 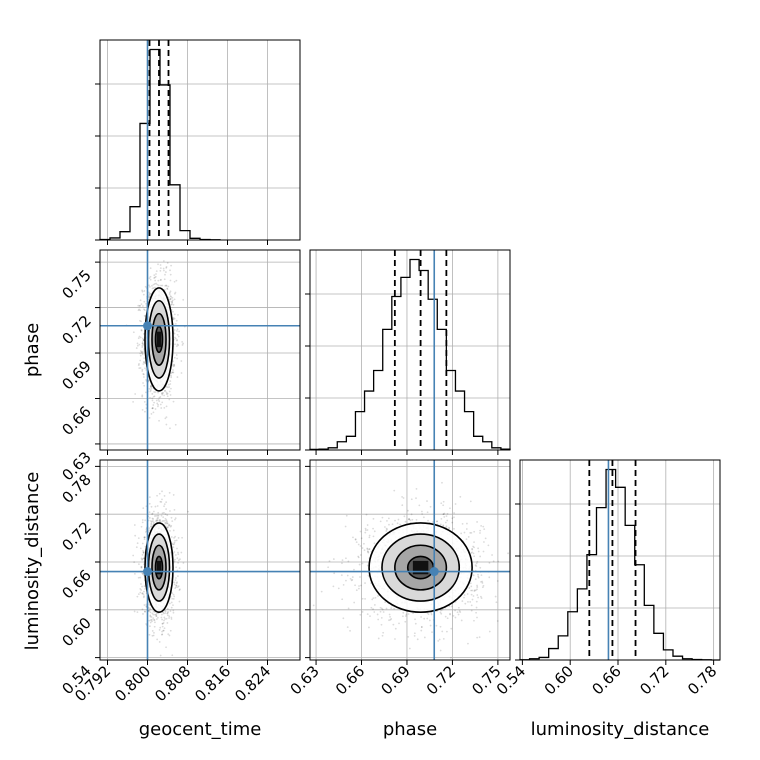 I want to click on contour-line, so click(x=159, y=567).